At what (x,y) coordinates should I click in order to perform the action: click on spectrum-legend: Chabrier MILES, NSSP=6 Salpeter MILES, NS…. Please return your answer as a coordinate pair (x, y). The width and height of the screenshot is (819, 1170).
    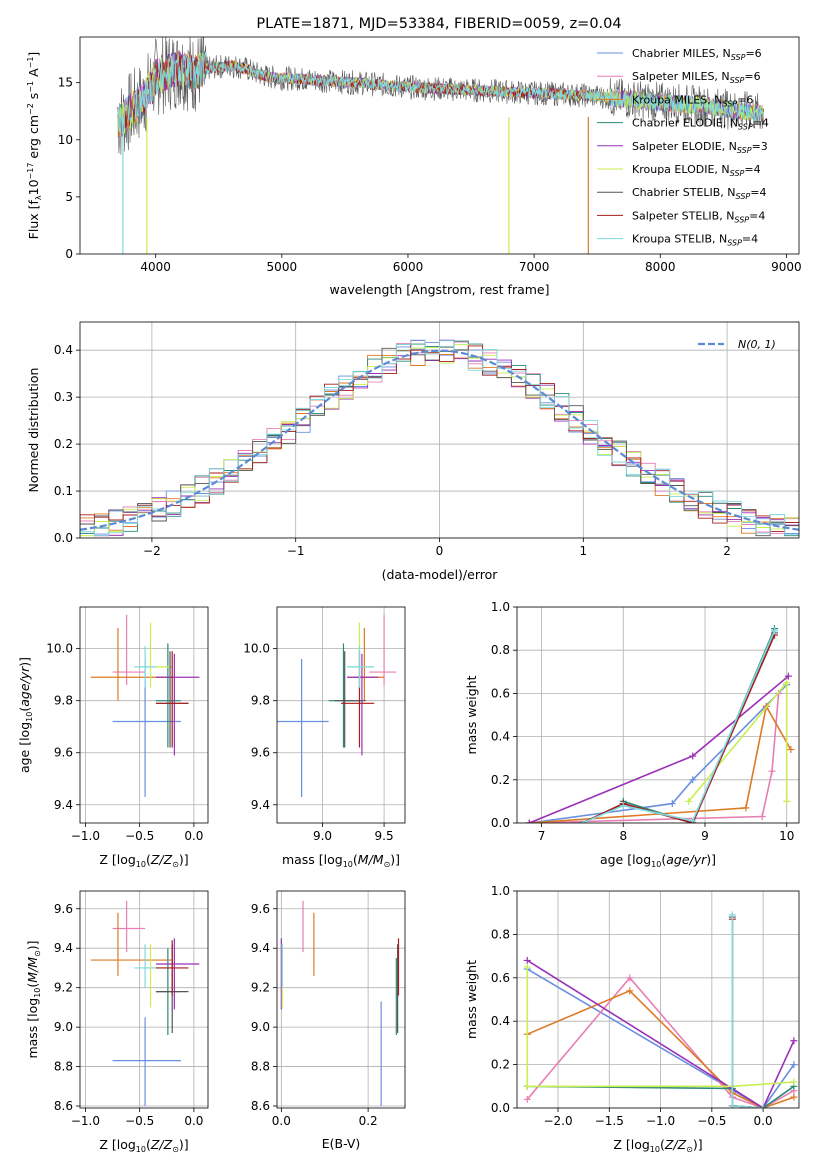
    Looking at the image, I should click on (683, 147).